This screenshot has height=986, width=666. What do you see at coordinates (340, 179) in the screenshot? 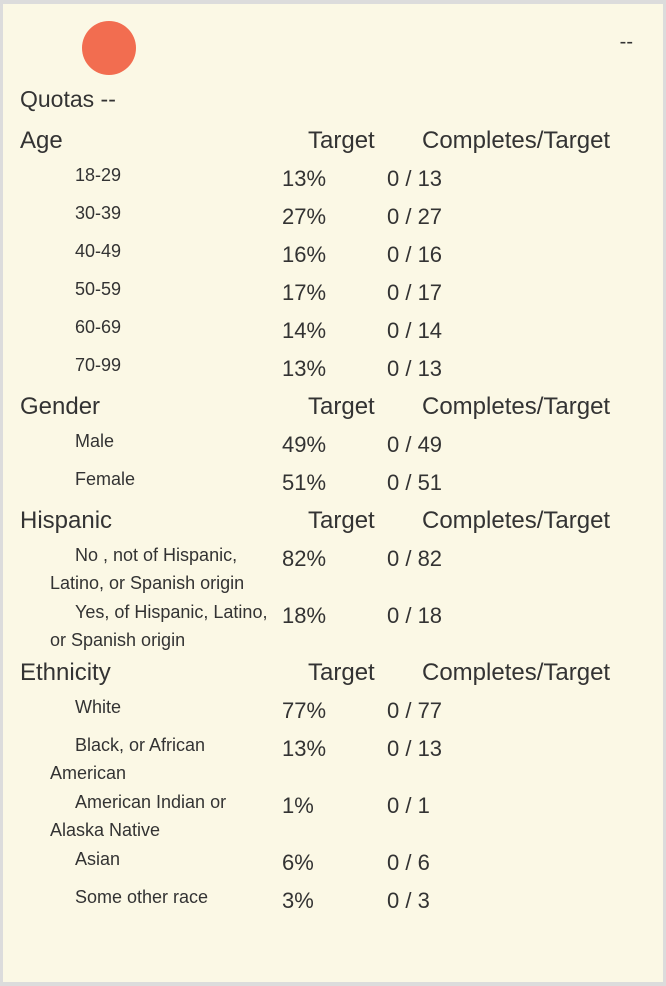
I see `quota-row: 18-29 13% 0 / 13` at bounding box center [340, 179].